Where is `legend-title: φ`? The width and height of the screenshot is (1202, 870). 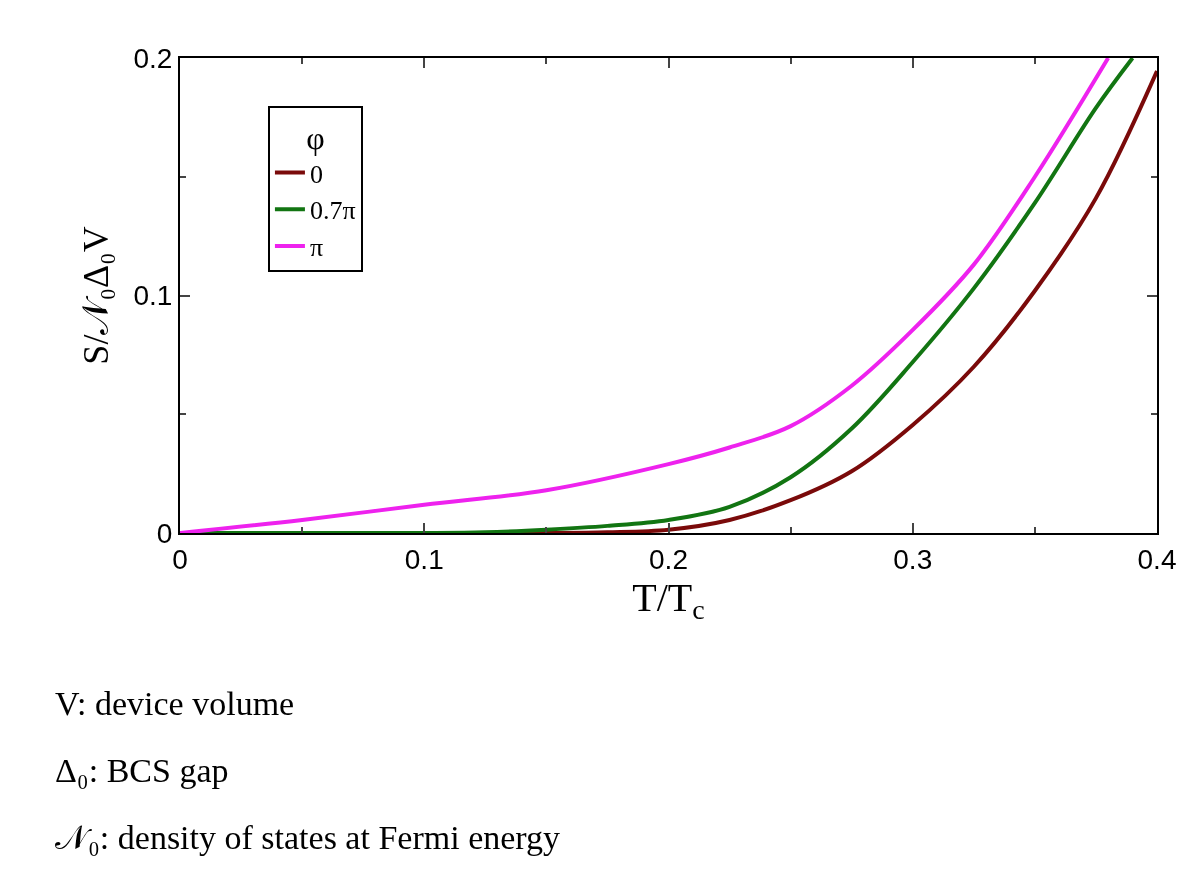
legend-title: φ is located at coordinates (315, 138).